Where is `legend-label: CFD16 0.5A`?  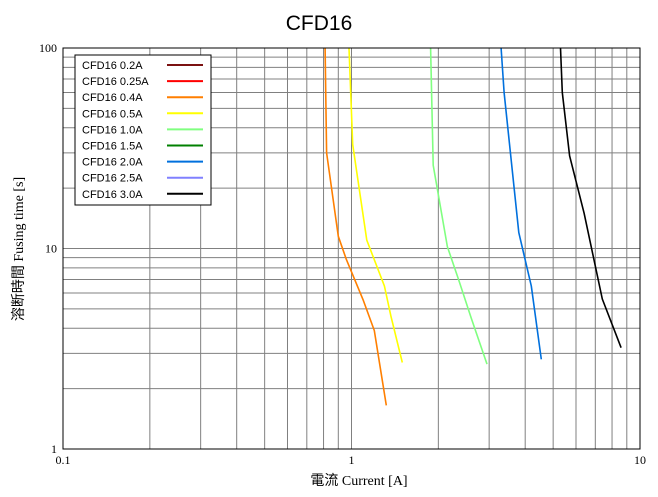
legend-label: CFD16 0.5A is located at coordinates (112, 114).